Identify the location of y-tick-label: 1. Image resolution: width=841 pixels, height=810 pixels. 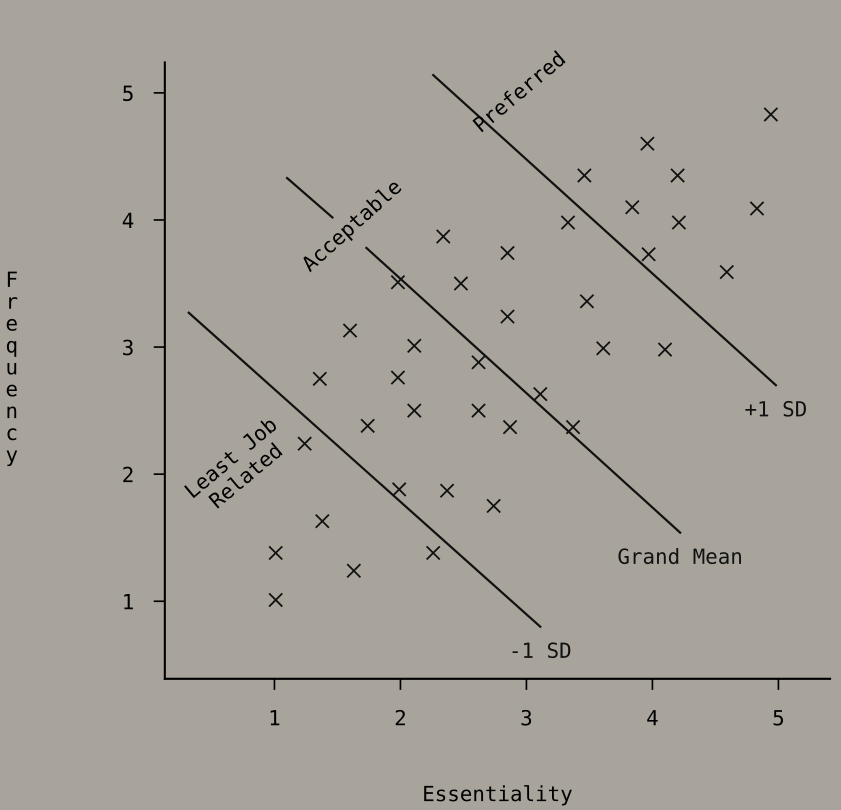
(128, 602).